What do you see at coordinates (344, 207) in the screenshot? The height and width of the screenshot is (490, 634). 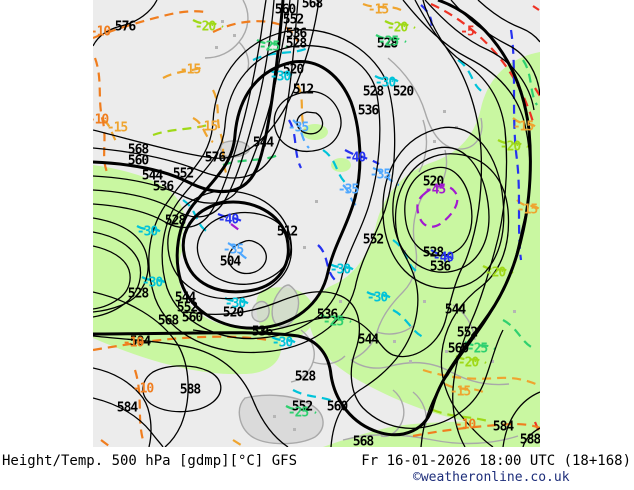 I see `temp-line-minus45` at bounding box center [344, 207].